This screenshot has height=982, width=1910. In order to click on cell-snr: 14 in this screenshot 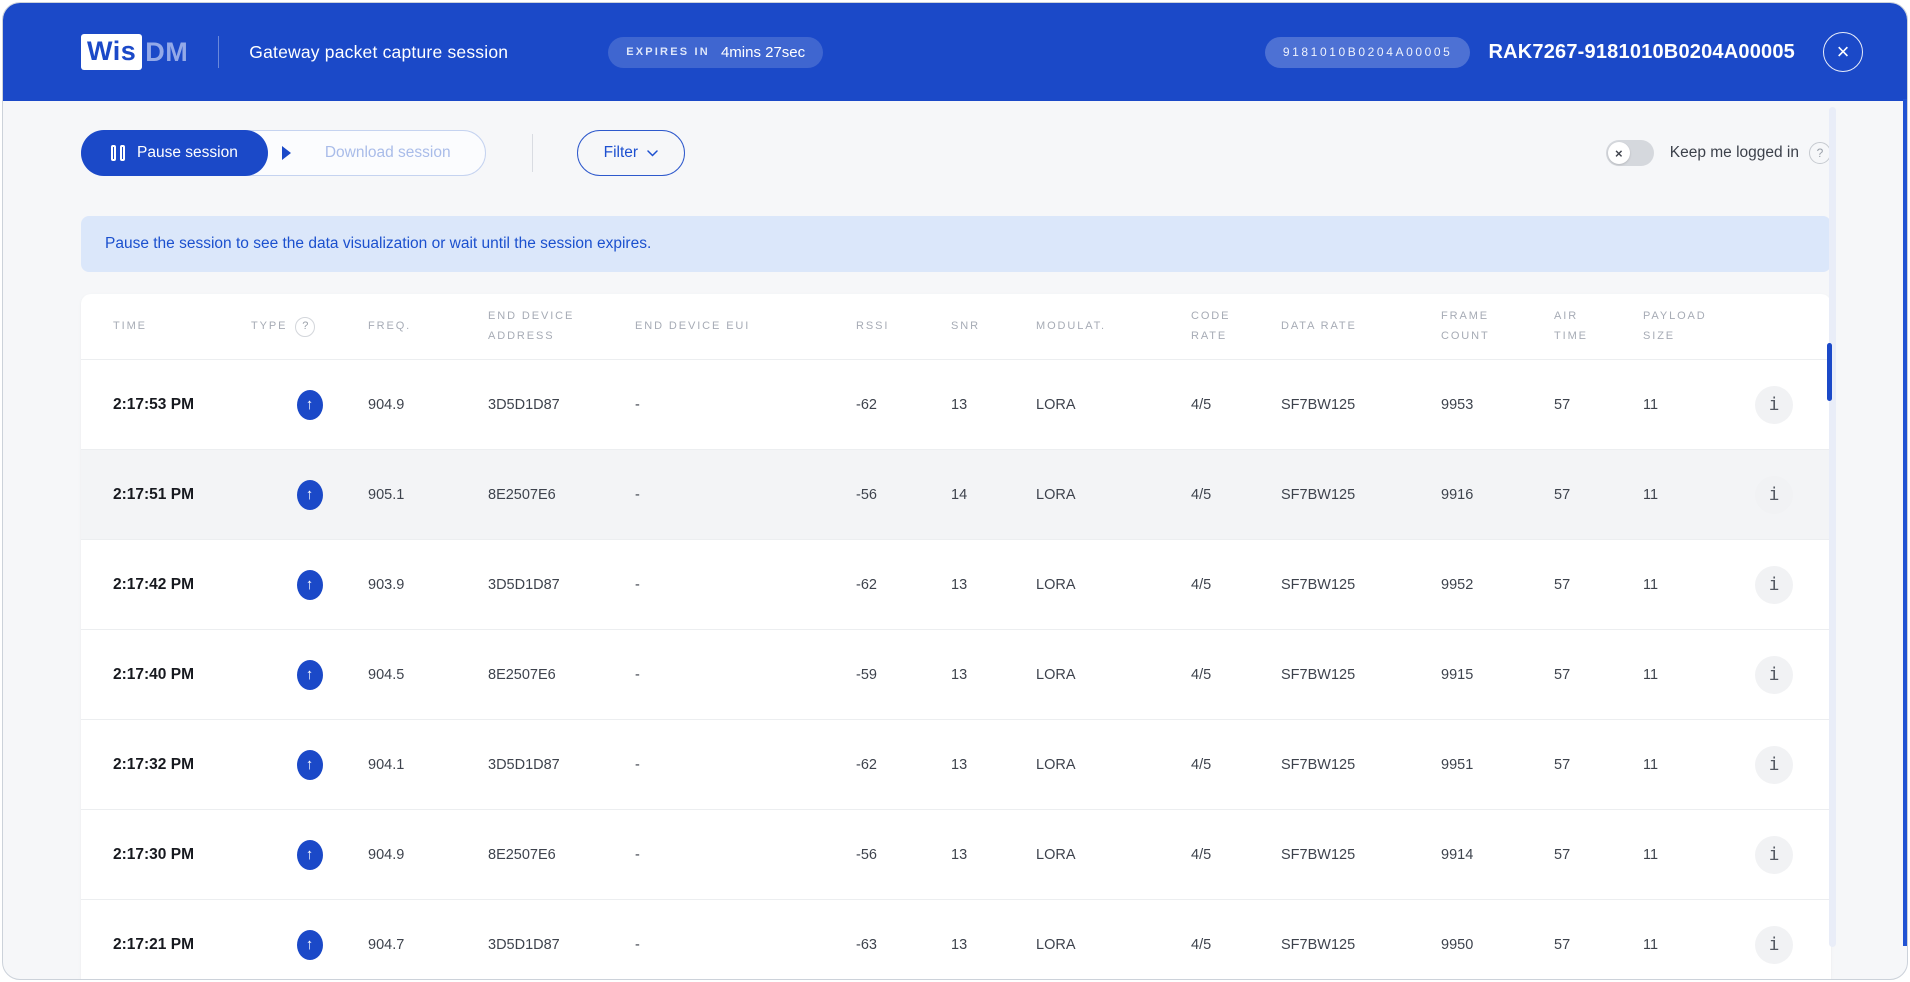, I will do `click(959, 494)`.